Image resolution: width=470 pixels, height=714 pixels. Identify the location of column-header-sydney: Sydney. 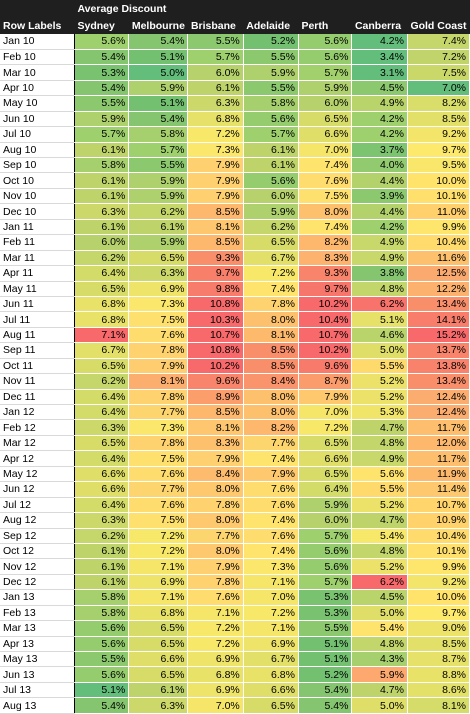
(101, 25).